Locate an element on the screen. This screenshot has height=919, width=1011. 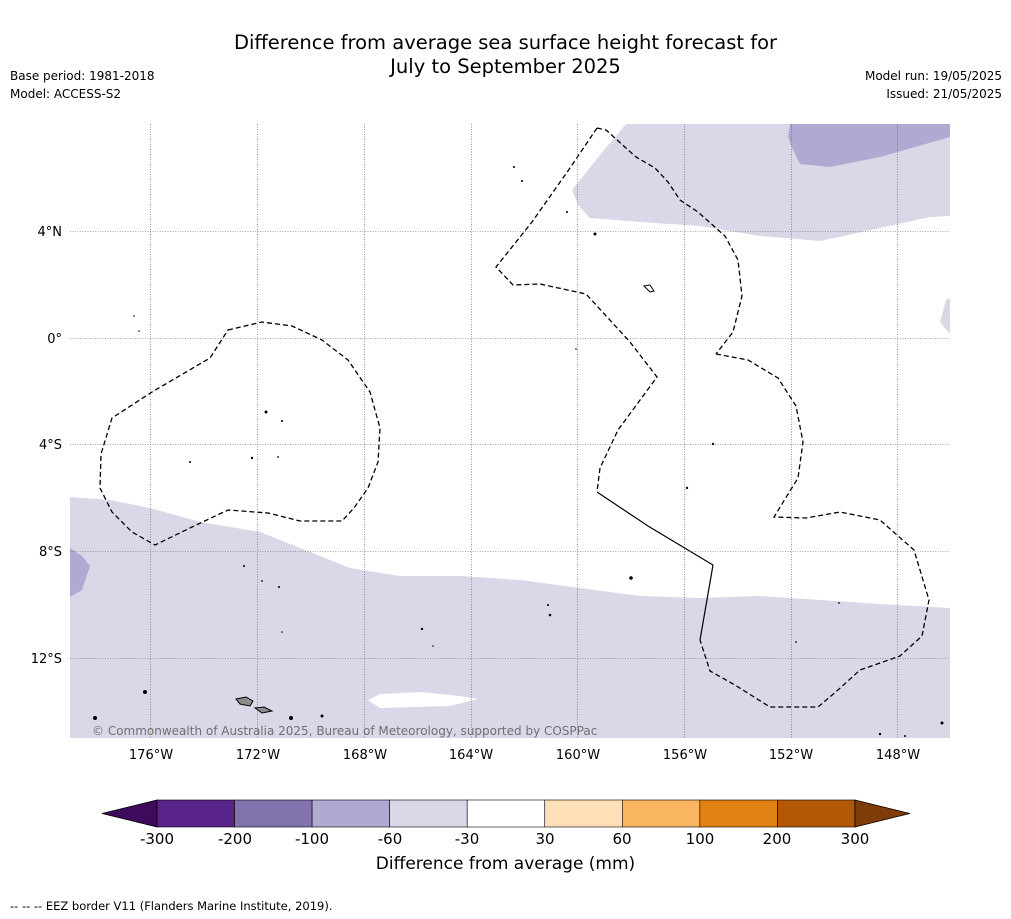
lon-label: 164°W is located at coordinates (471, 755).